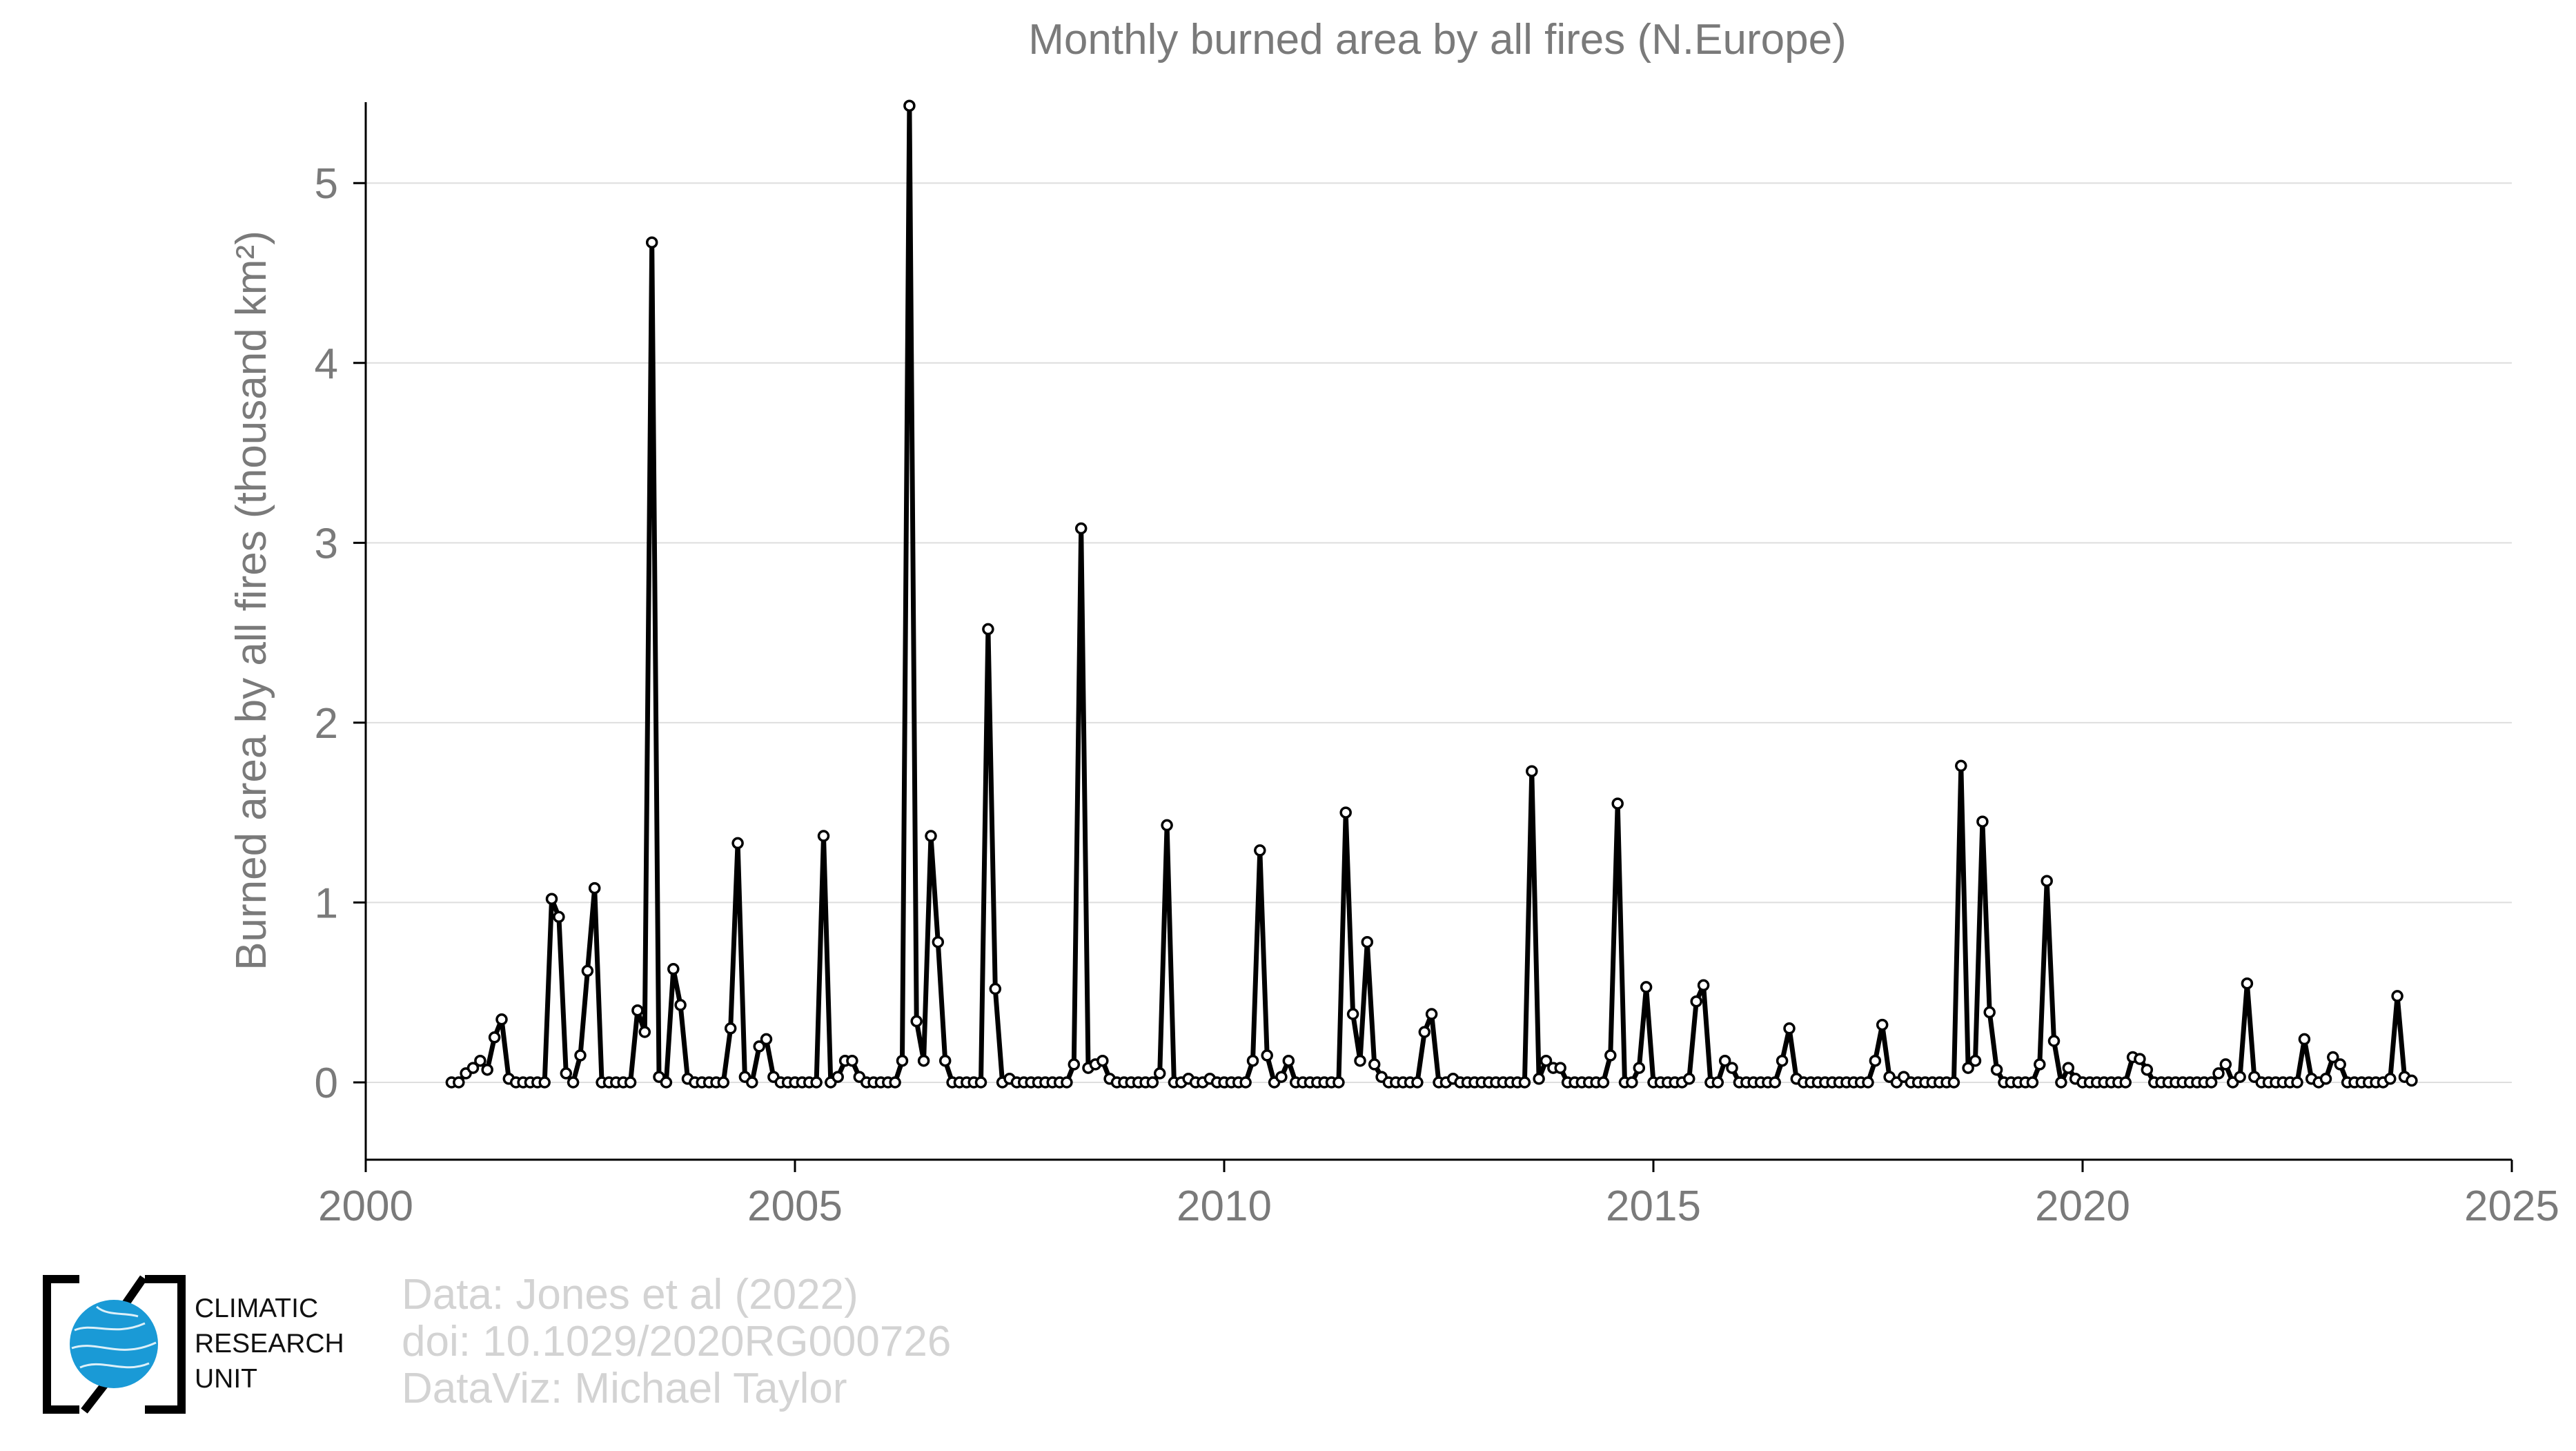  What do you see at coordinates (326, 543) in the screenshot?
I see `y-tick-label-3: 3` at bounding box center [326, 543].